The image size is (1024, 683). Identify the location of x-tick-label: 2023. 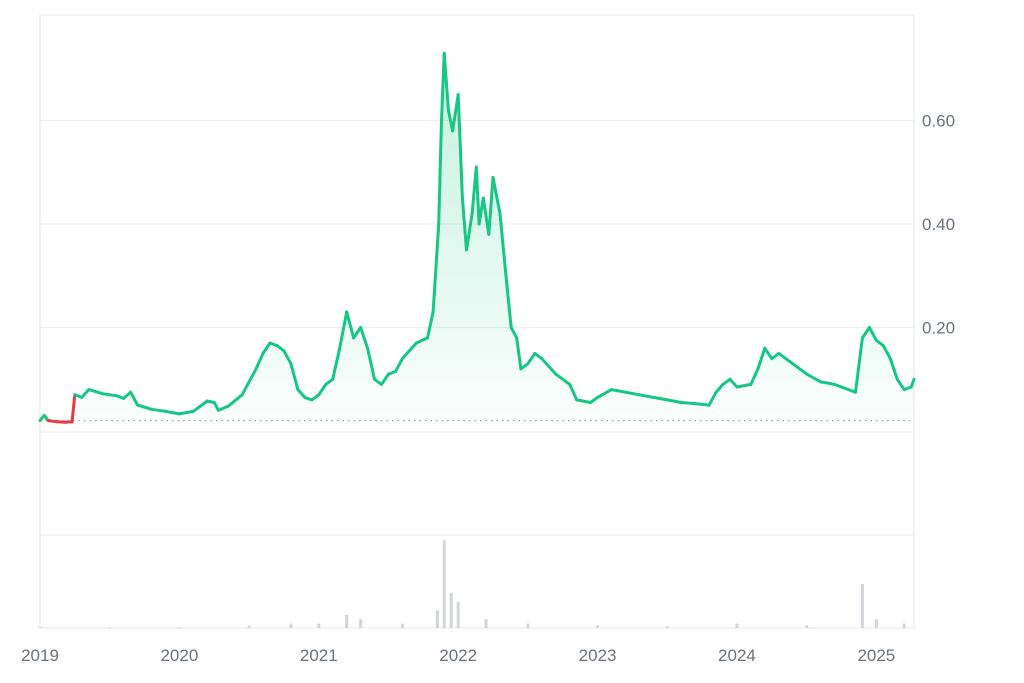
(598, 655).